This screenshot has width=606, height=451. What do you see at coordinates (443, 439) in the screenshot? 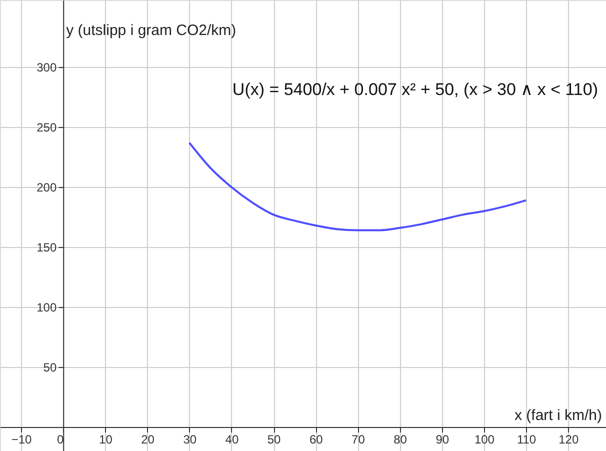
I see `x-tick-label: 90` at bounding box center [443, 439].